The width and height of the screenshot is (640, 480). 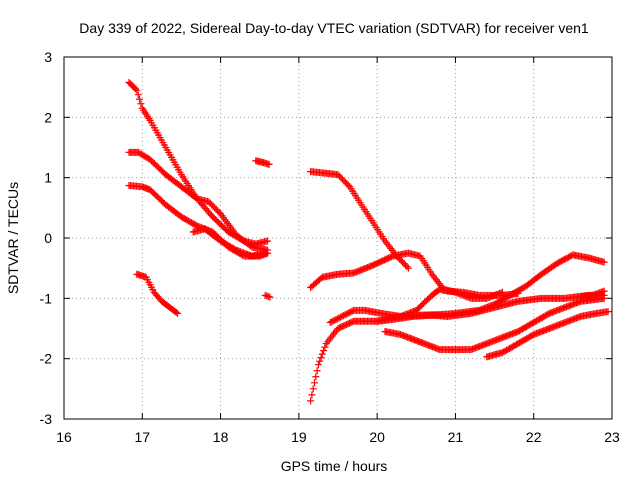 What do you see at coordinates (456, 437) in the screenshot?
I see `x-tick-label: 21` at bounding box center [456, 437].